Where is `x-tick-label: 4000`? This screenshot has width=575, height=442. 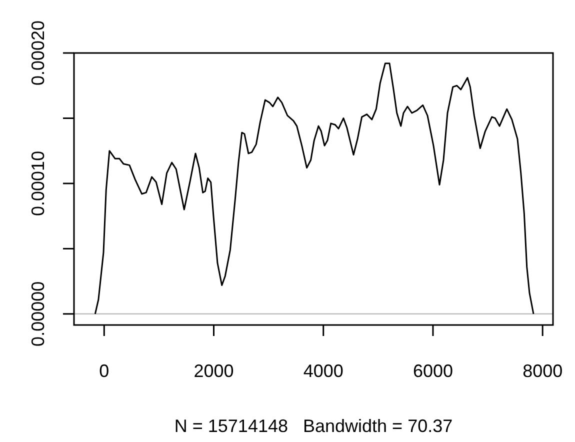 x-tick-label: 4000 is located at coordinates (323, 371).